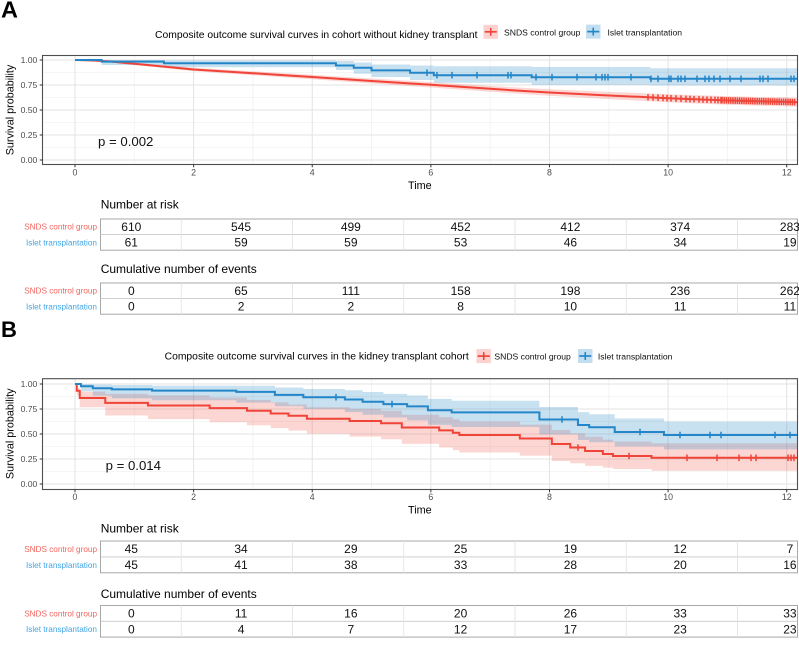  Describe the element at coordinates (680, 227) in the screenshot. I see `svg-text: 374` at that location.